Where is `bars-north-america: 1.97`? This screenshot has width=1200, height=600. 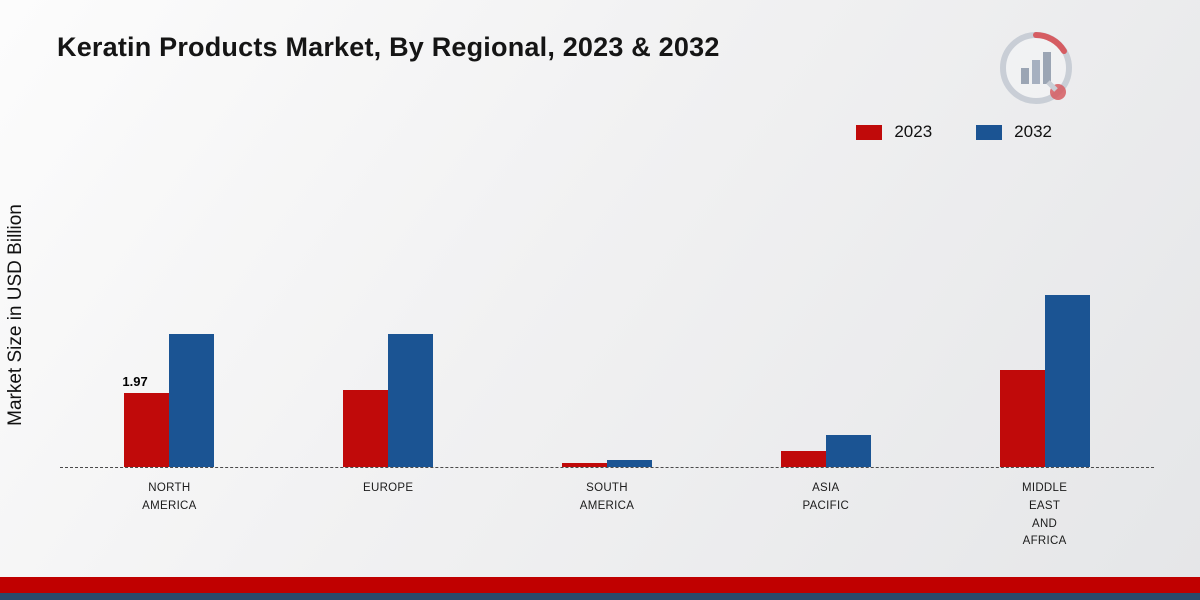 bars-north-america: 1.97 is located at coordinates (168, 400).